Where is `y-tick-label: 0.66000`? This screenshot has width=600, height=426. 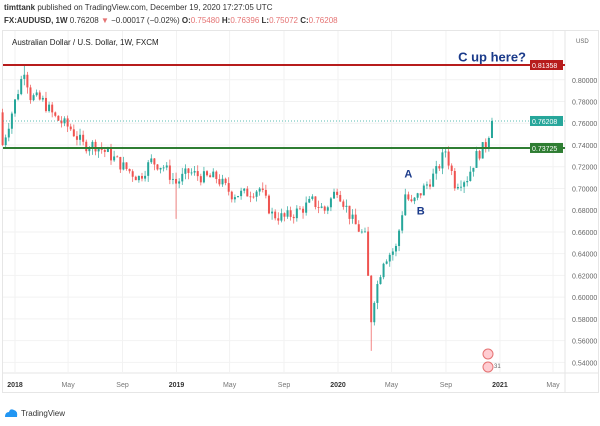
y-tick-label: 0.66000 is located at coordinates (584, 233).